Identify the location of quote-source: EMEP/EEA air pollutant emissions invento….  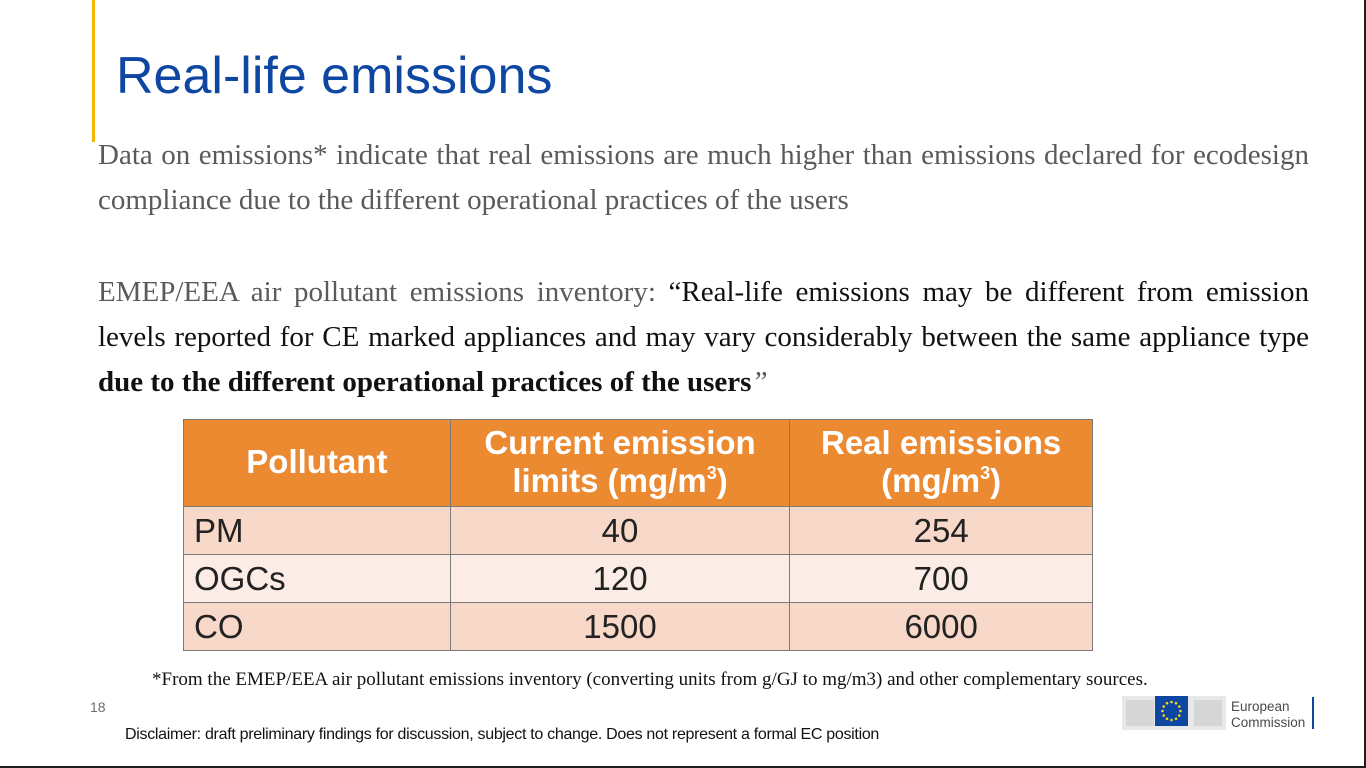
(383, 292).